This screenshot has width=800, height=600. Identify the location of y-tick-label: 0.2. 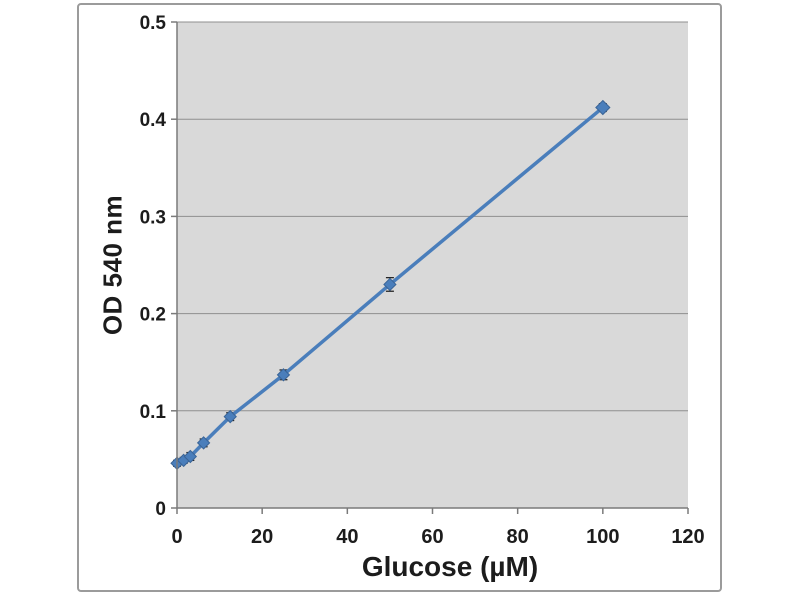
(153, 315).